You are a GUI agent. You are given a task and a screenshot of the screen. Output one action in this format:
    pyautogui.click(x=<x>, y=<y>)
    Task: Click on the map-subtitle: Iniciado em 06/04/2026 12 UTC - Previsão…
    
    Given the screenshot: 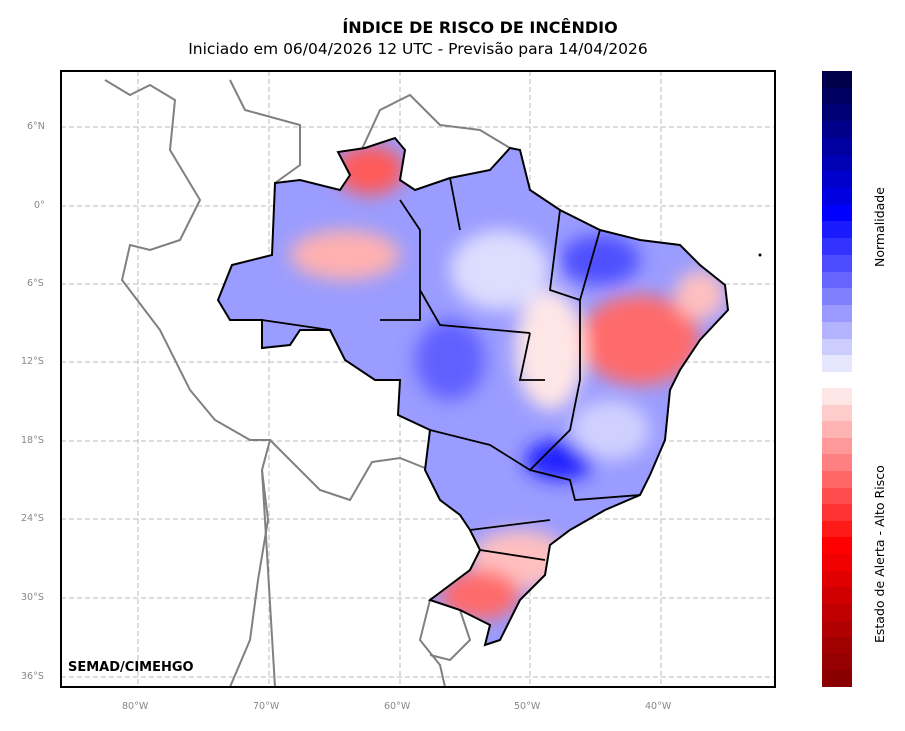 What is the action you would take?
    pyautogui.click(x=418, y=49)
    